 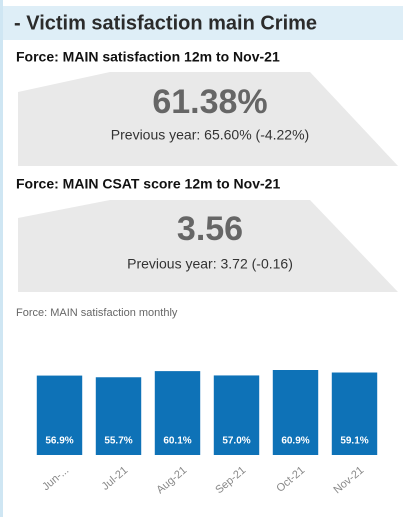 I want to click on data-label: 55.7%, so click(x=118, y=441).